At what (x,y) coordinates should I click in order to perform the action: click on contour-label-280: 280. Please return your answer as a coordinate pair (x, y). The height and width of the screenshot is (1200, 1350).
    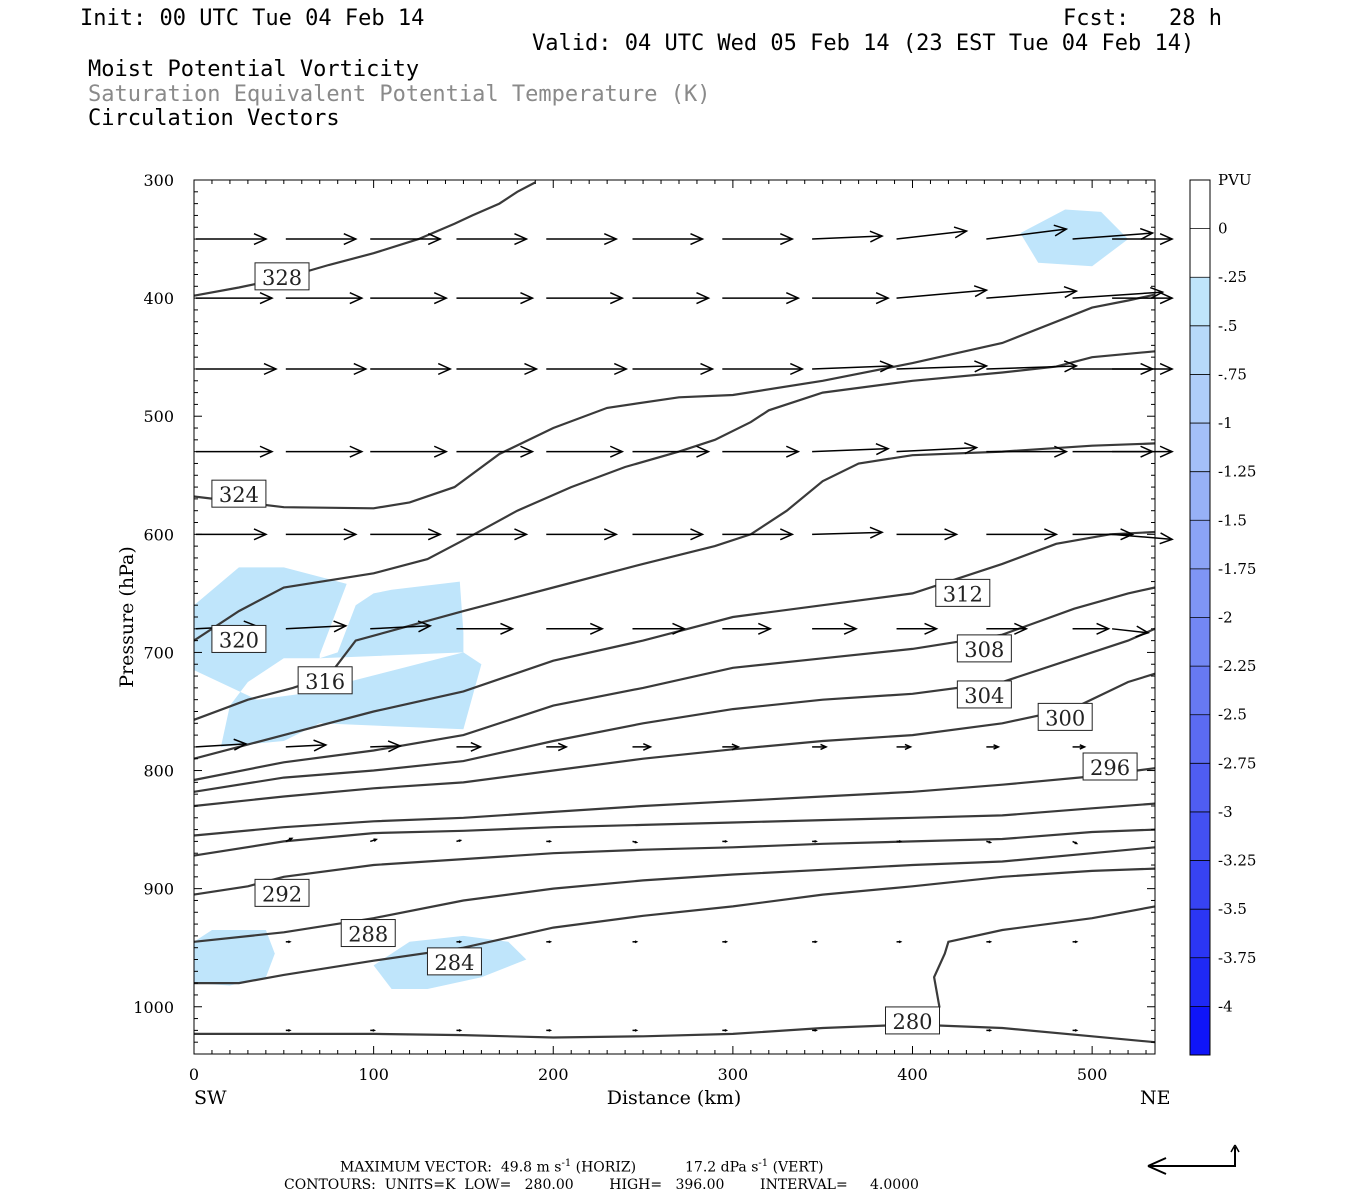
    Looking at the image, I should click on (912, 1022).